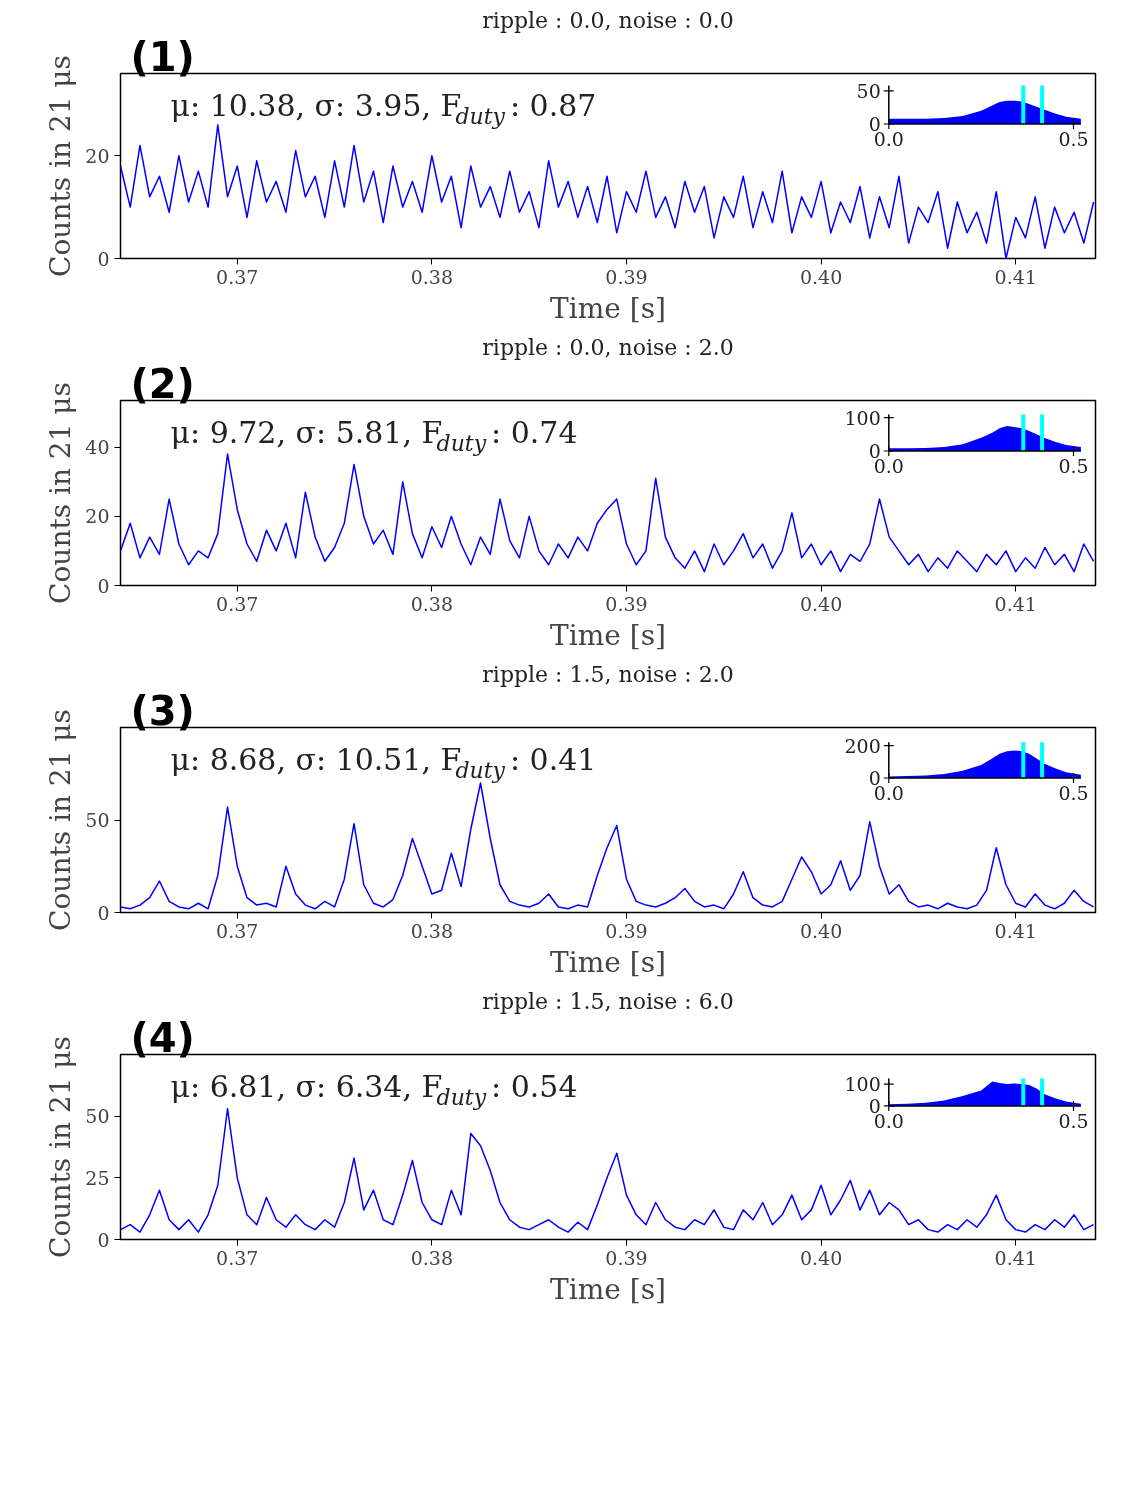 Image resolution: width=1134 pixels, height=1500 pixels. What do you see at coordinates (162, 383) in the screenshot?
I see `annotation: (2)` at bounding box center [162, 383].